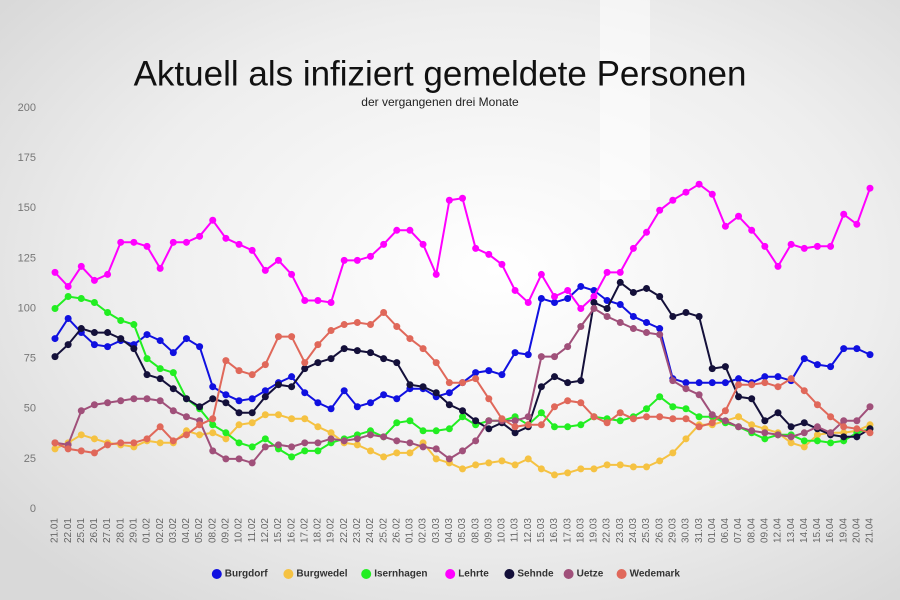  What do you see at coordinates (55, 530) in the screenshot?
I see `x-tick-label: 21.01` at bounding box center [55, 530].